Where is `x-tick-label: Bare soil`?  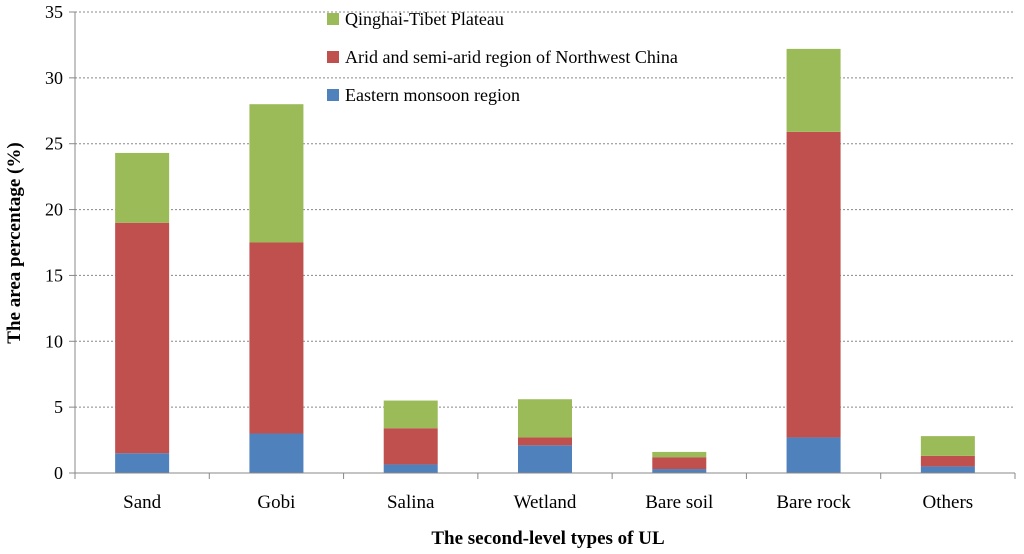
x-tick-label: Bare soil is located at coordinates (679, 502).